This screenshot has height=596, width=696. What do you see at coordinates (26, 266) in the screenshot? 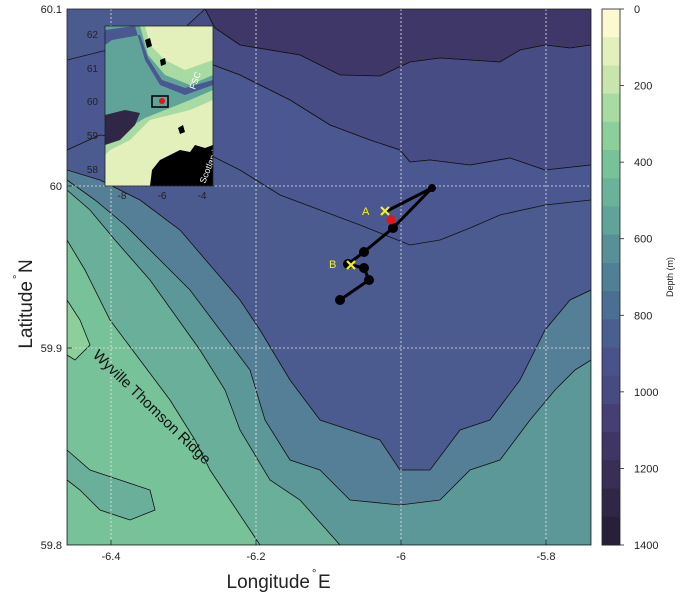
I see `y-axis-unit: N` at bounding box center [26, 266].